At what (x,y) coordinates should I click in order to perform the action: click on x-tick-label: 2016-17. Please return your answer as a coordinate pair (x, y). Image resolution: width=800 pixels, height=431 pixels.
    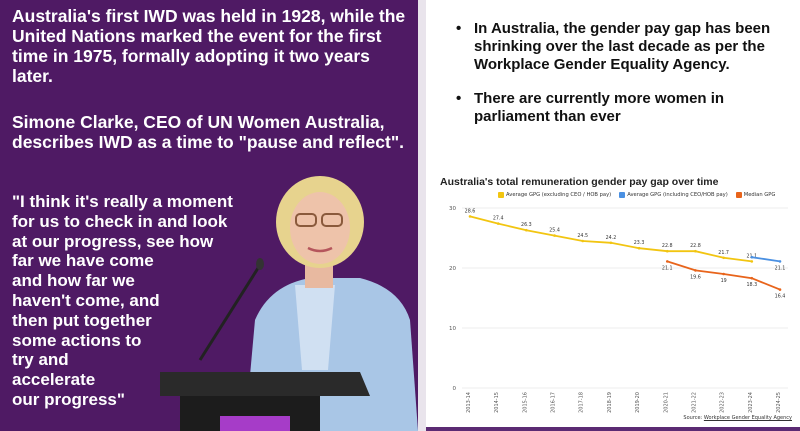
    Looking at the image, I should click on (554, 402).